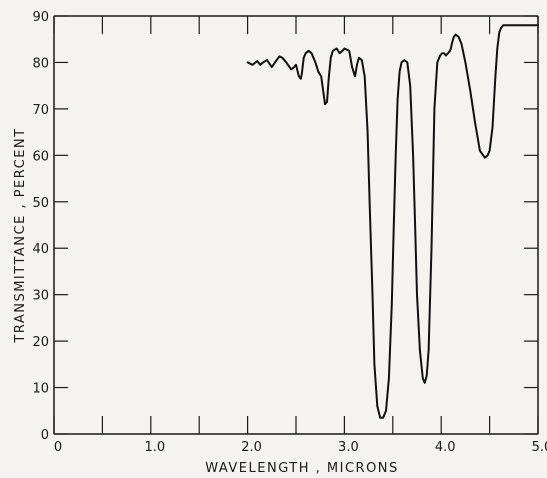  Describe the element at coordinates (348, 447) in the screenshot. I see `x-tick-label: 3.0` at that location.